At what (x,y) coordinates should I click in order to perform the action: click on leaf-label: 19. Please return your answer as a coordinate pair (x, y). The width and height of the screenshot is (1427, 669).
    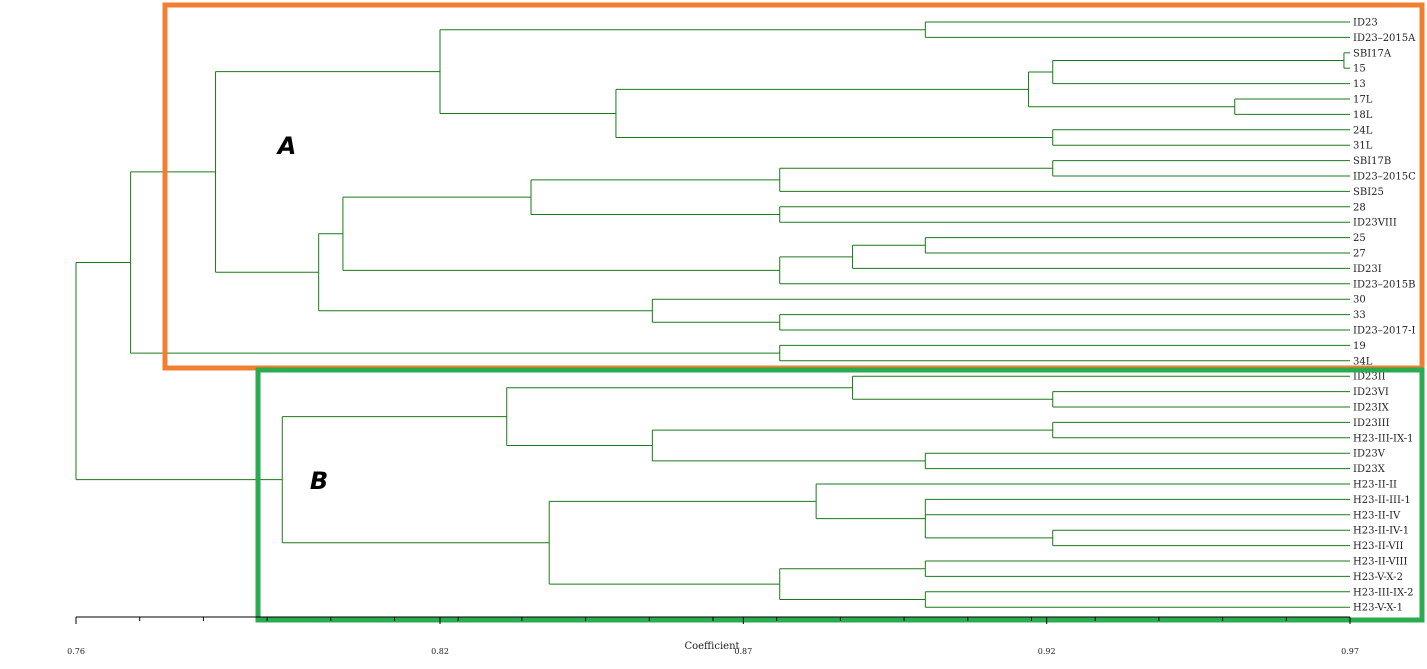
    Looking at the image, I should click on (1359, 346).